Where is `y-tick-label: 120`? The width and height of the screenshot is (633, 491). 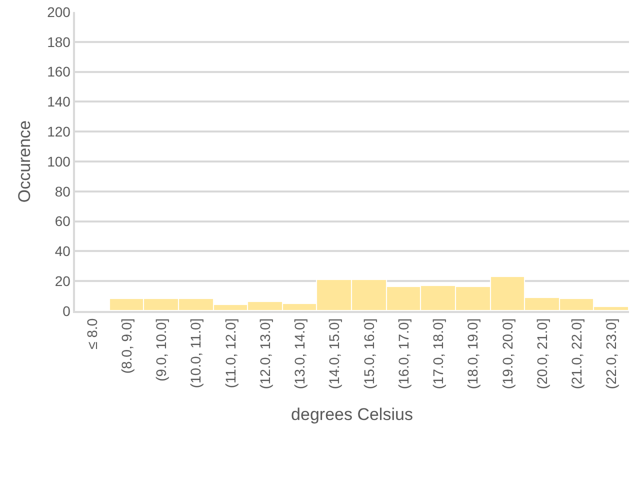
y-tick-label: 120 is located at coordinates (59, 132).